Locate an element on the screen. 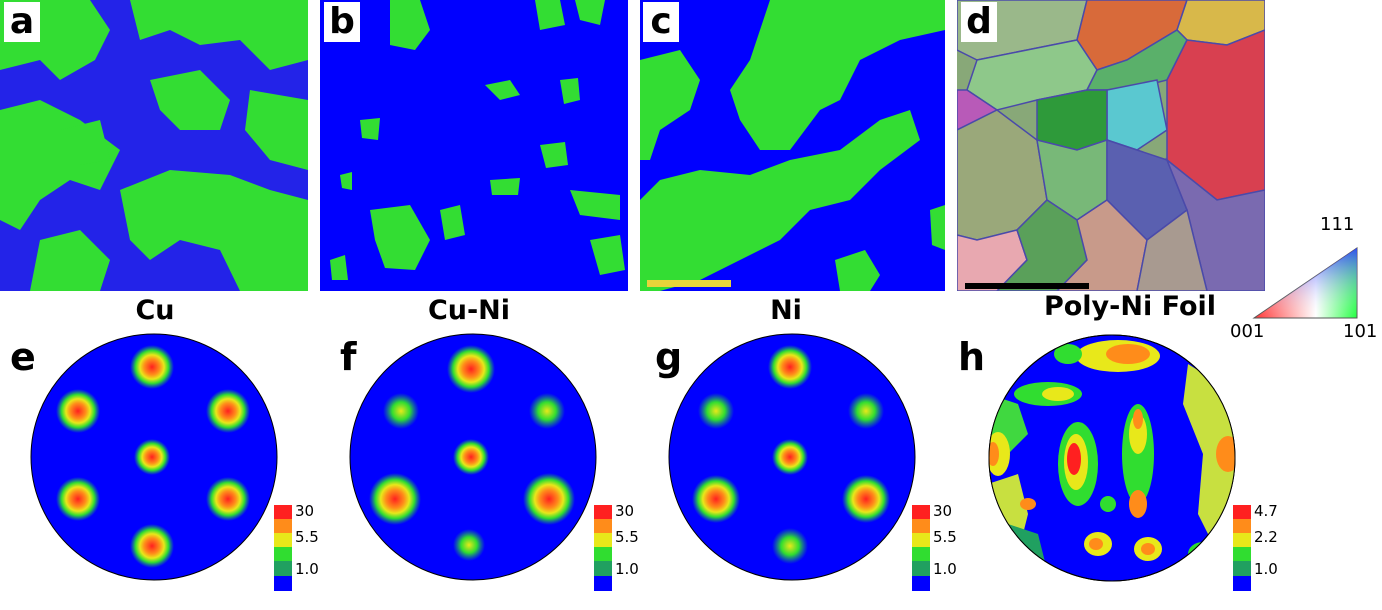 Image resolution: width=1382 pixels, height=610 pixels. colorbar-e-min: 1.0 is located at coordinates (307, 569).